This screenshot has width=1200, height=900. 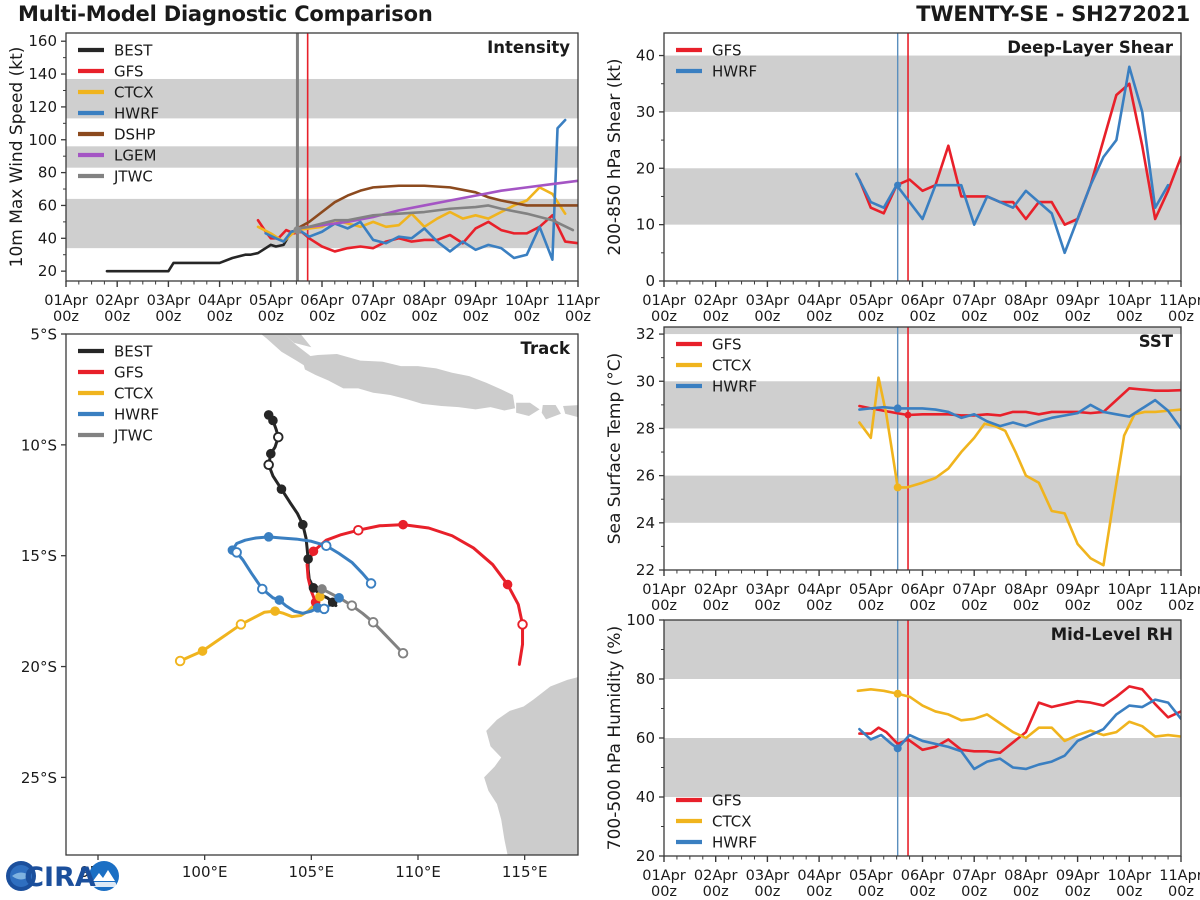 I want to click on y-tick-label: 100, so click(x=640, y=620).